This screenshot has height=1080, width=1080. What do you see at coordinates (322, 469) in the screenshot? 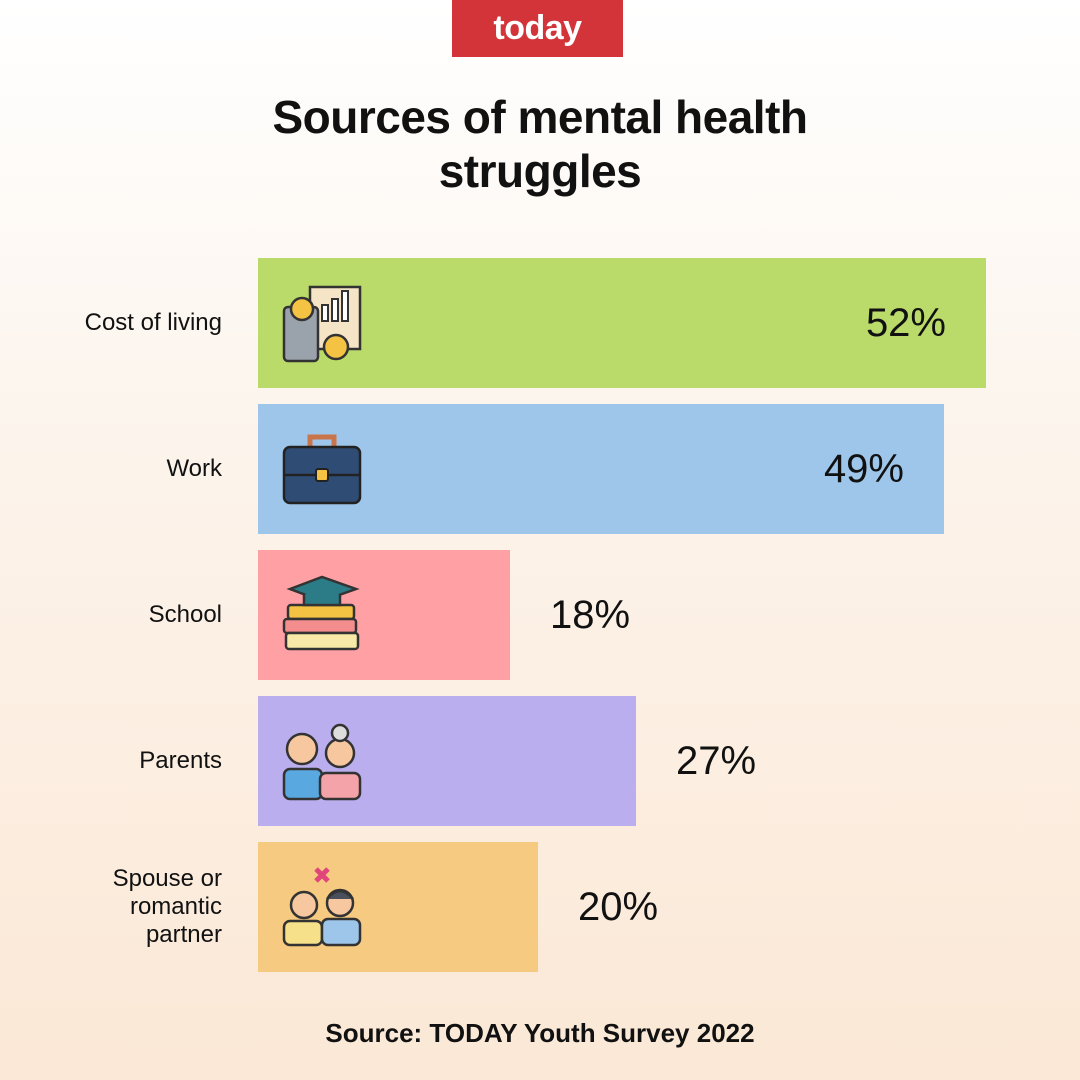
I see `icon-briefcase` at bounding box center [322, 469].